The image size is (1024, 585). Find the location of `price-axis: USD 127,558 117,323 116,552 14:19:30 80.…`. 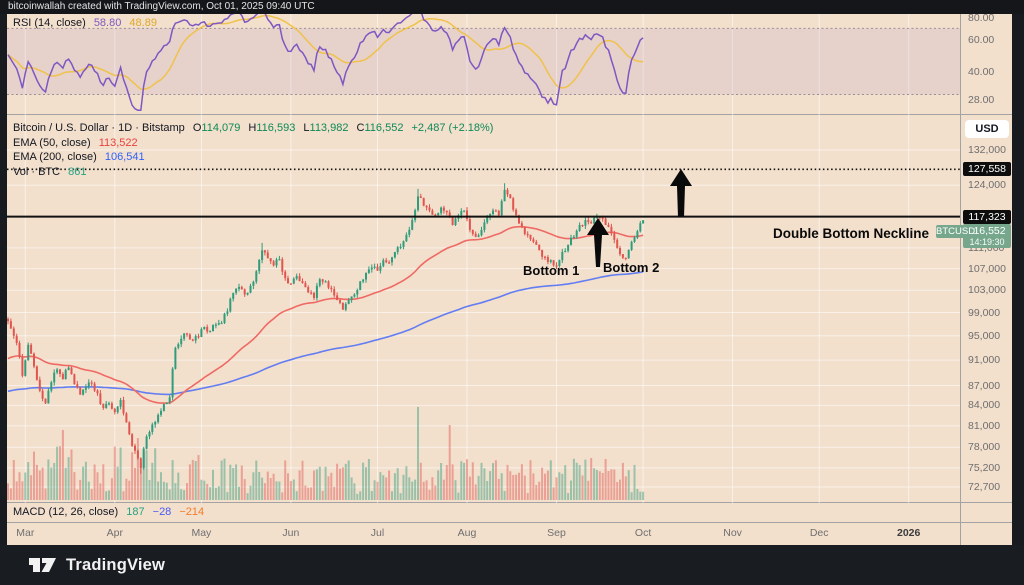

price-axis: USD 127,558 117,323 116,552 14:19:30 80.… is located at coordinates (986, 278).